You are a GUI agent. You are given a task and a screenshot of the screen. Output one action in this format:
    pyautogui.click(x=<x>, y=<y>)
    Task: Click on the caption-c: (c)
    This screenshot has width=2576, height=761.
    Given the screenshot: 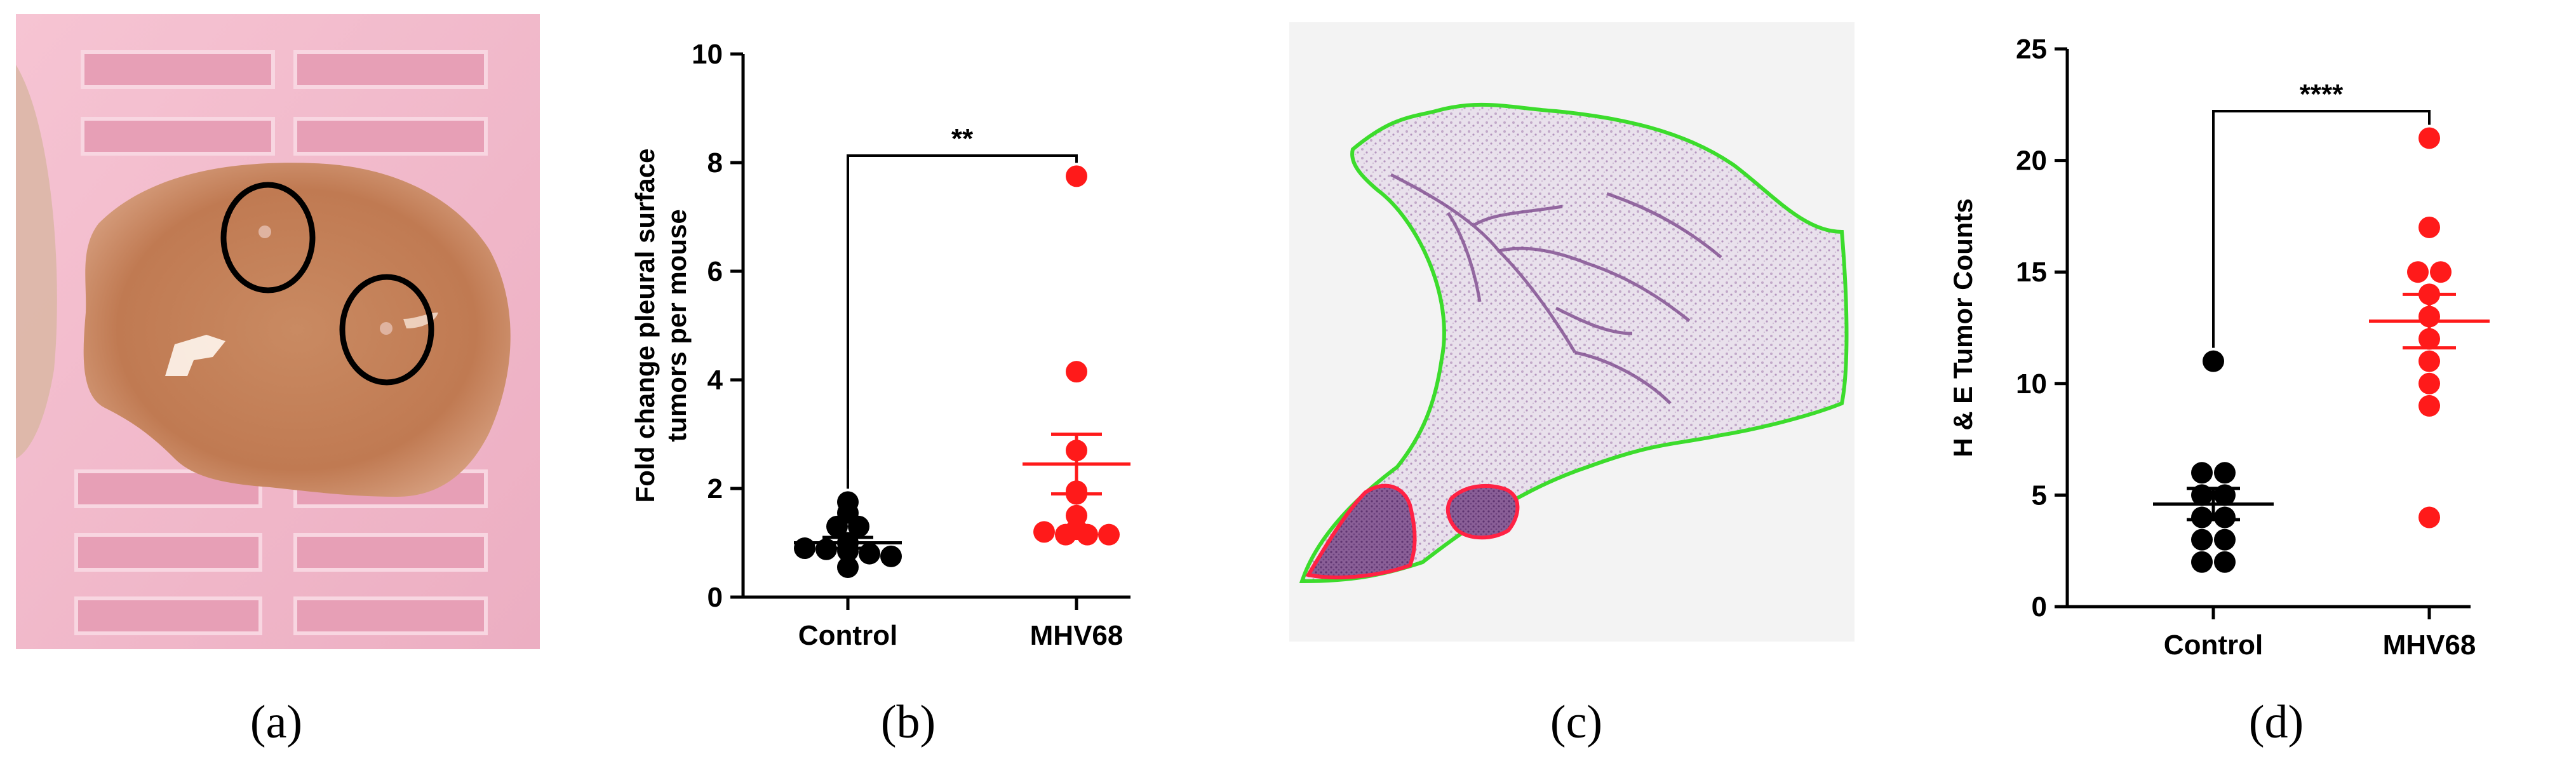 What is the action you would take?
    pyautogui.click(x=1577, y=722)
    